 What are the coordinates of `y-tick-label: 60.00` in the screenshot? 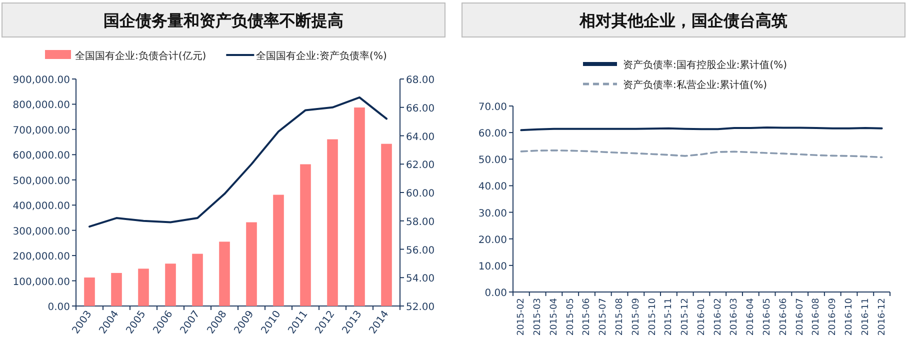 It's located at (492, 134).